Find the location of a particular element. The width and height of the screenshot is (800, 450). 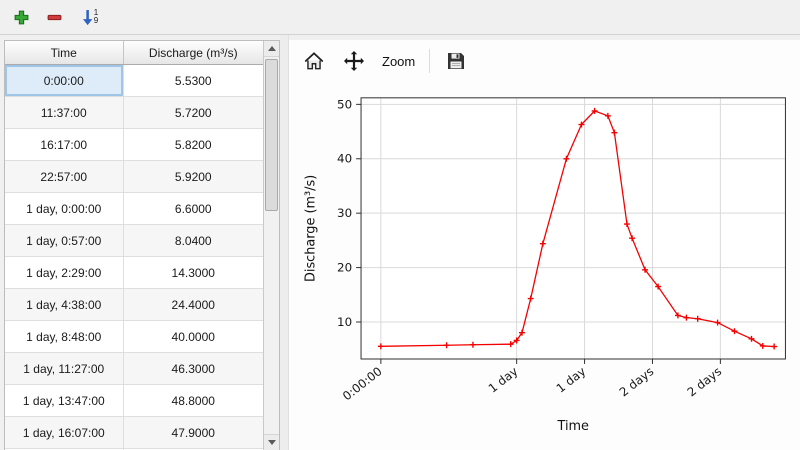

pan-icon is located at coordinates (354, 61).